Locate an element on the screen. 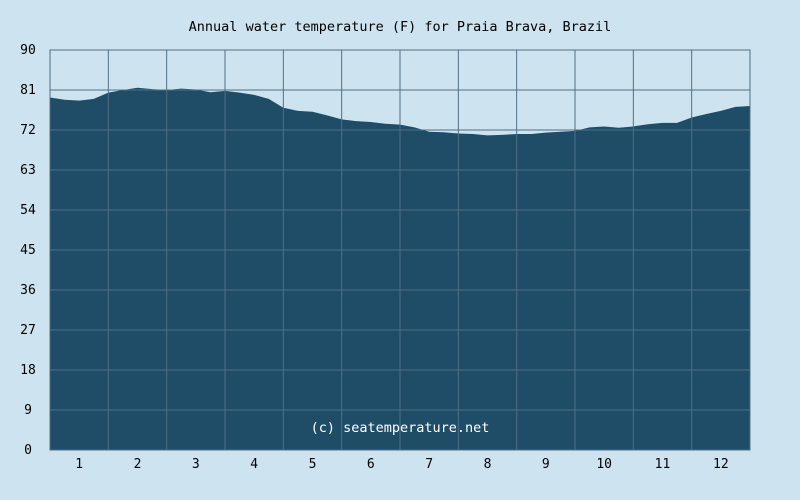  y-tick-label: 45 is located at coordinates (28, 250).